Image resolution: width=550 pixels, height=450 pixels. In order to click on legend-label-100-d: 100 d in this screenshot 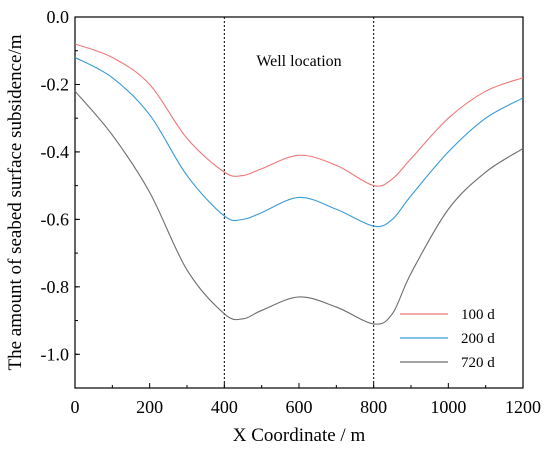, I will do `click(478, 315)`.